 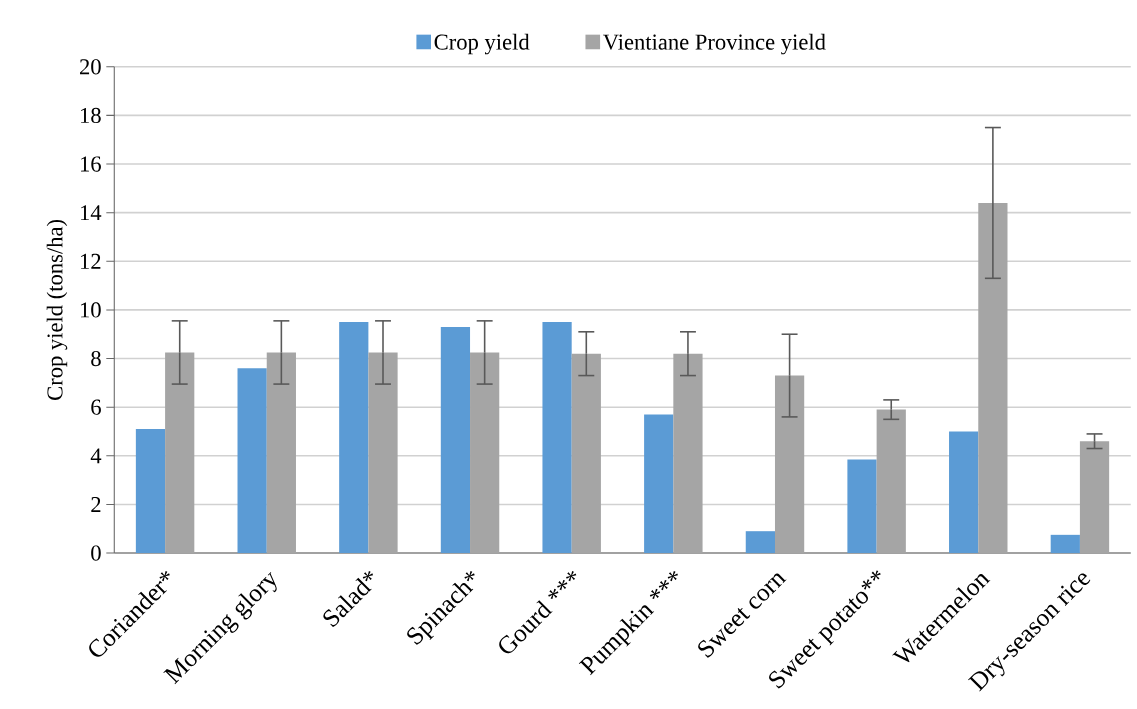 I want to click on y-tick-label: 6, so click(x=96, y=407).